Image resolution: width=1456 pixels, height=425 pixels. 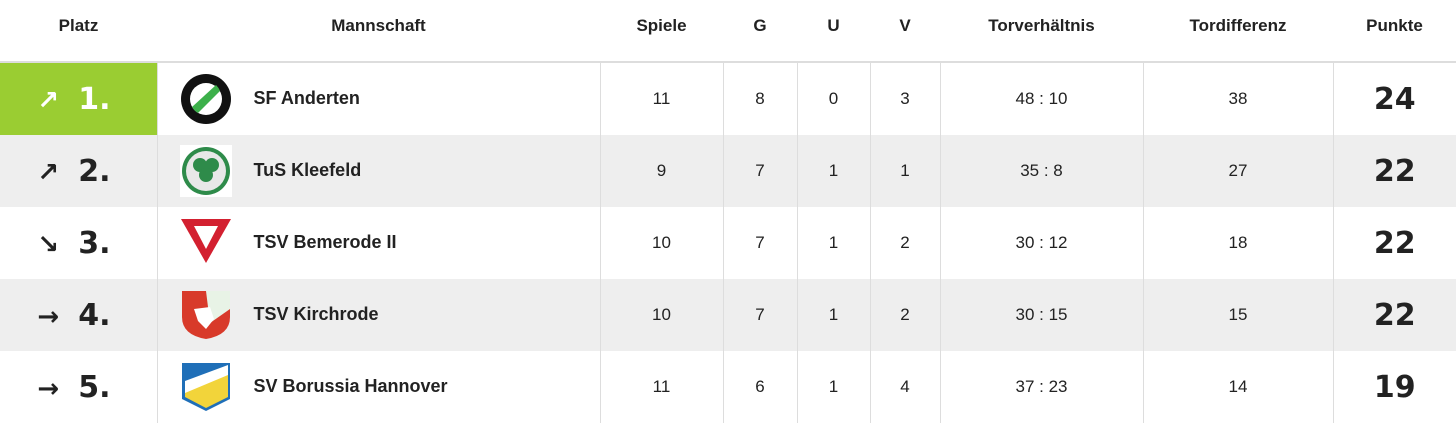 What do you see at coordinates (1238, 31) in the screenshot?
I see `header-tordifferenz: Tordifferenz` at bounding box center [1238, 31].